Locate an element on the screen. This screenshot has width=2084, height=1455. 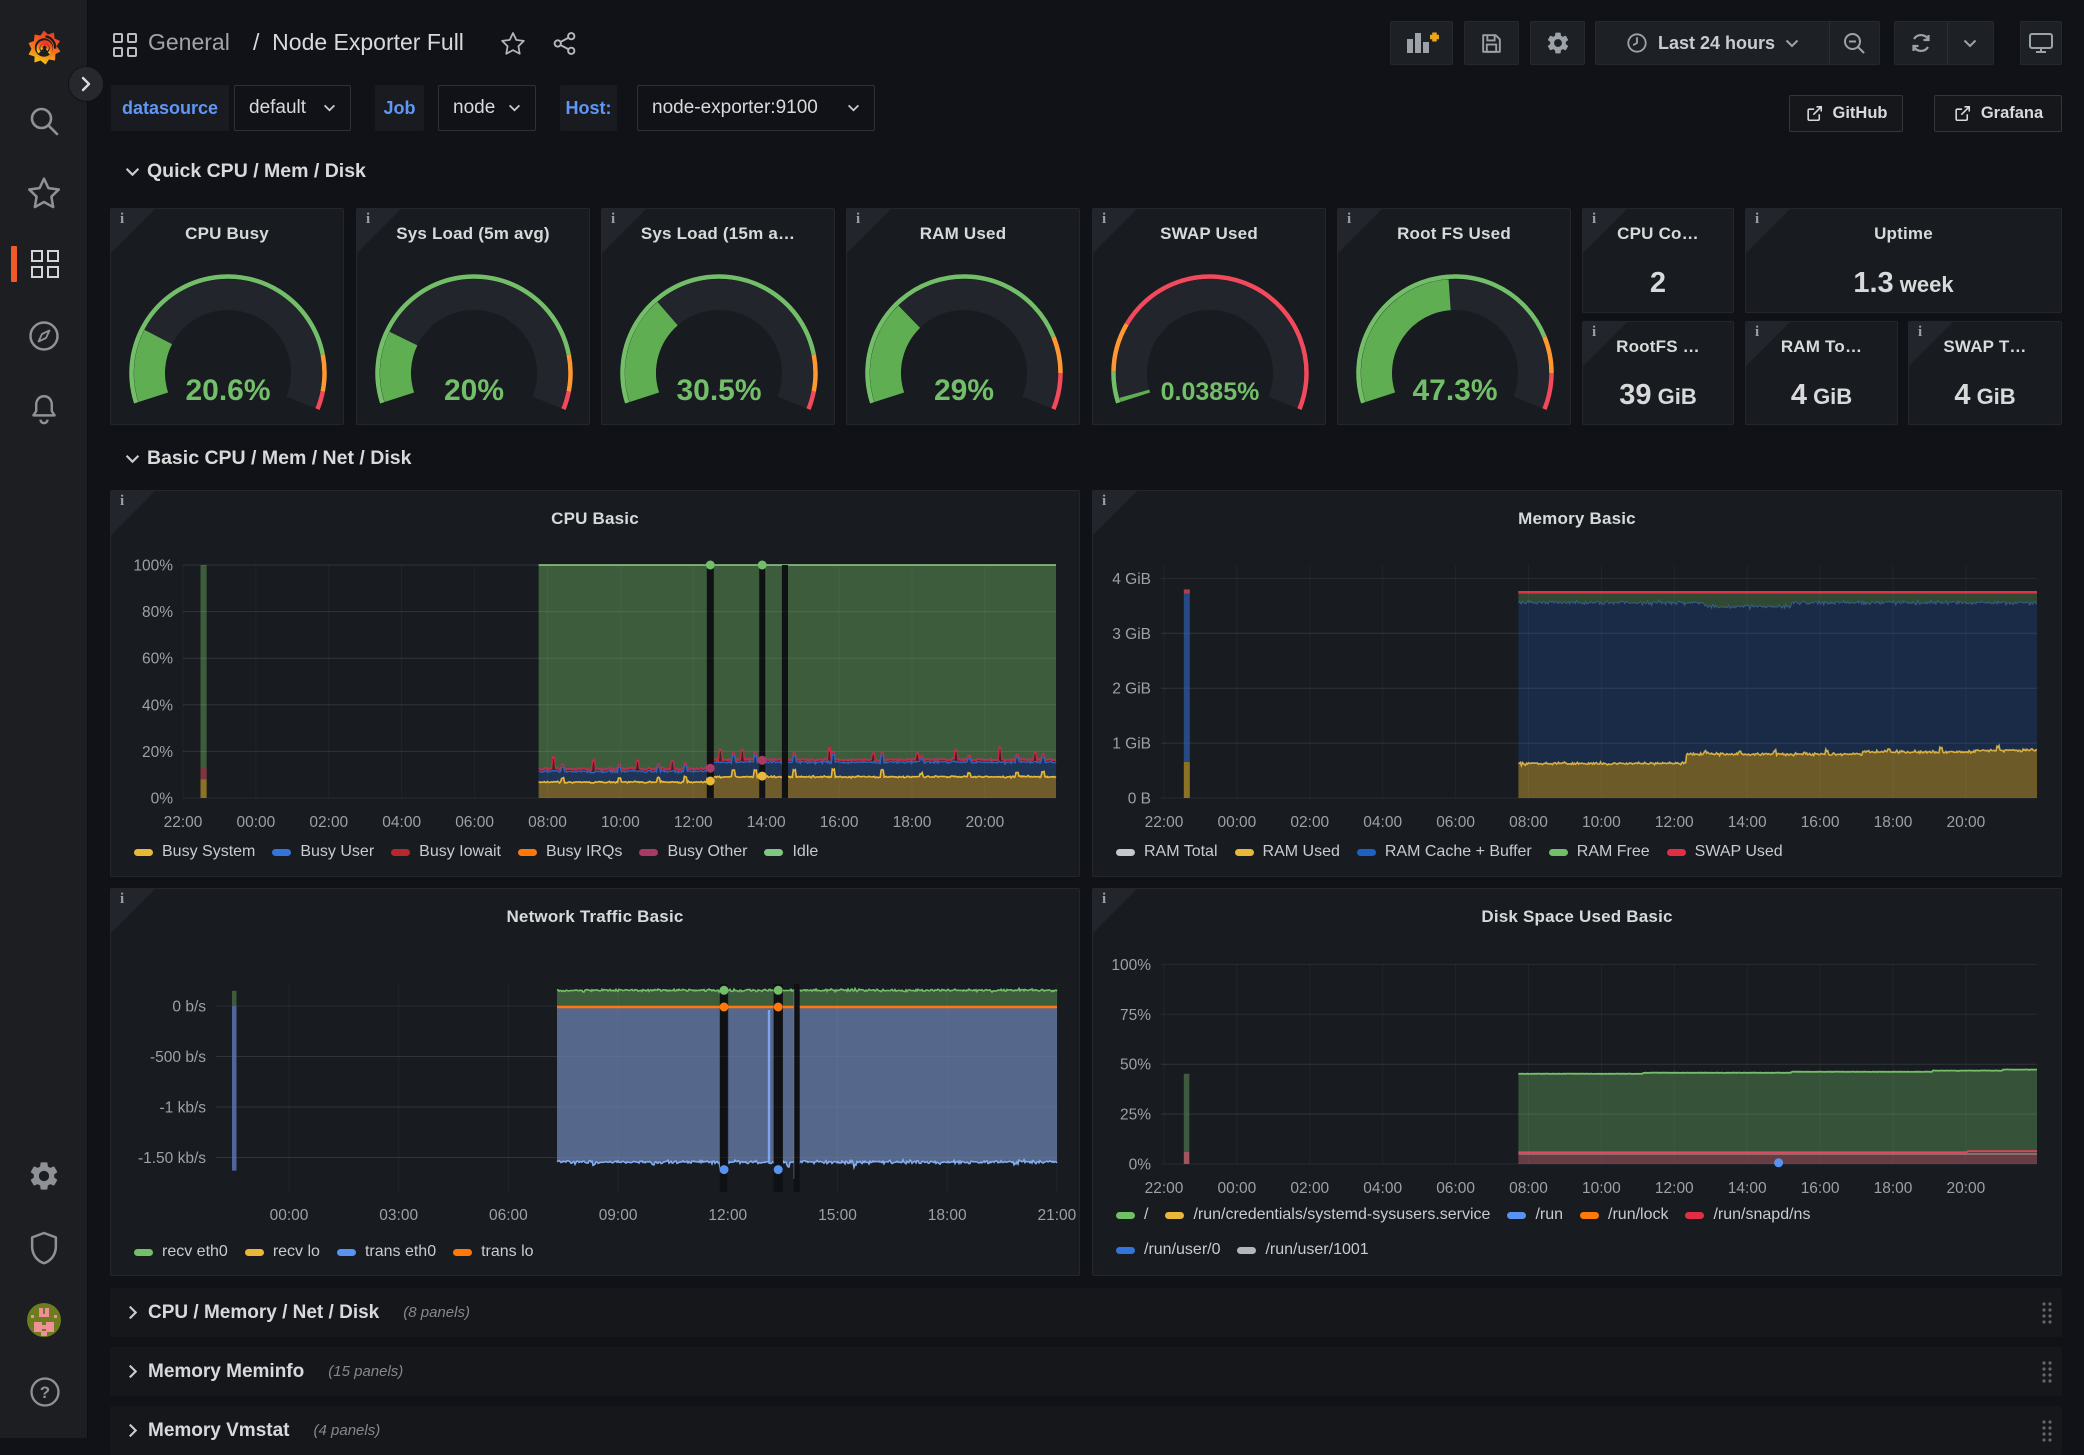
svg-text: -1.50 kb/s is located at coordinates (172, 1158).